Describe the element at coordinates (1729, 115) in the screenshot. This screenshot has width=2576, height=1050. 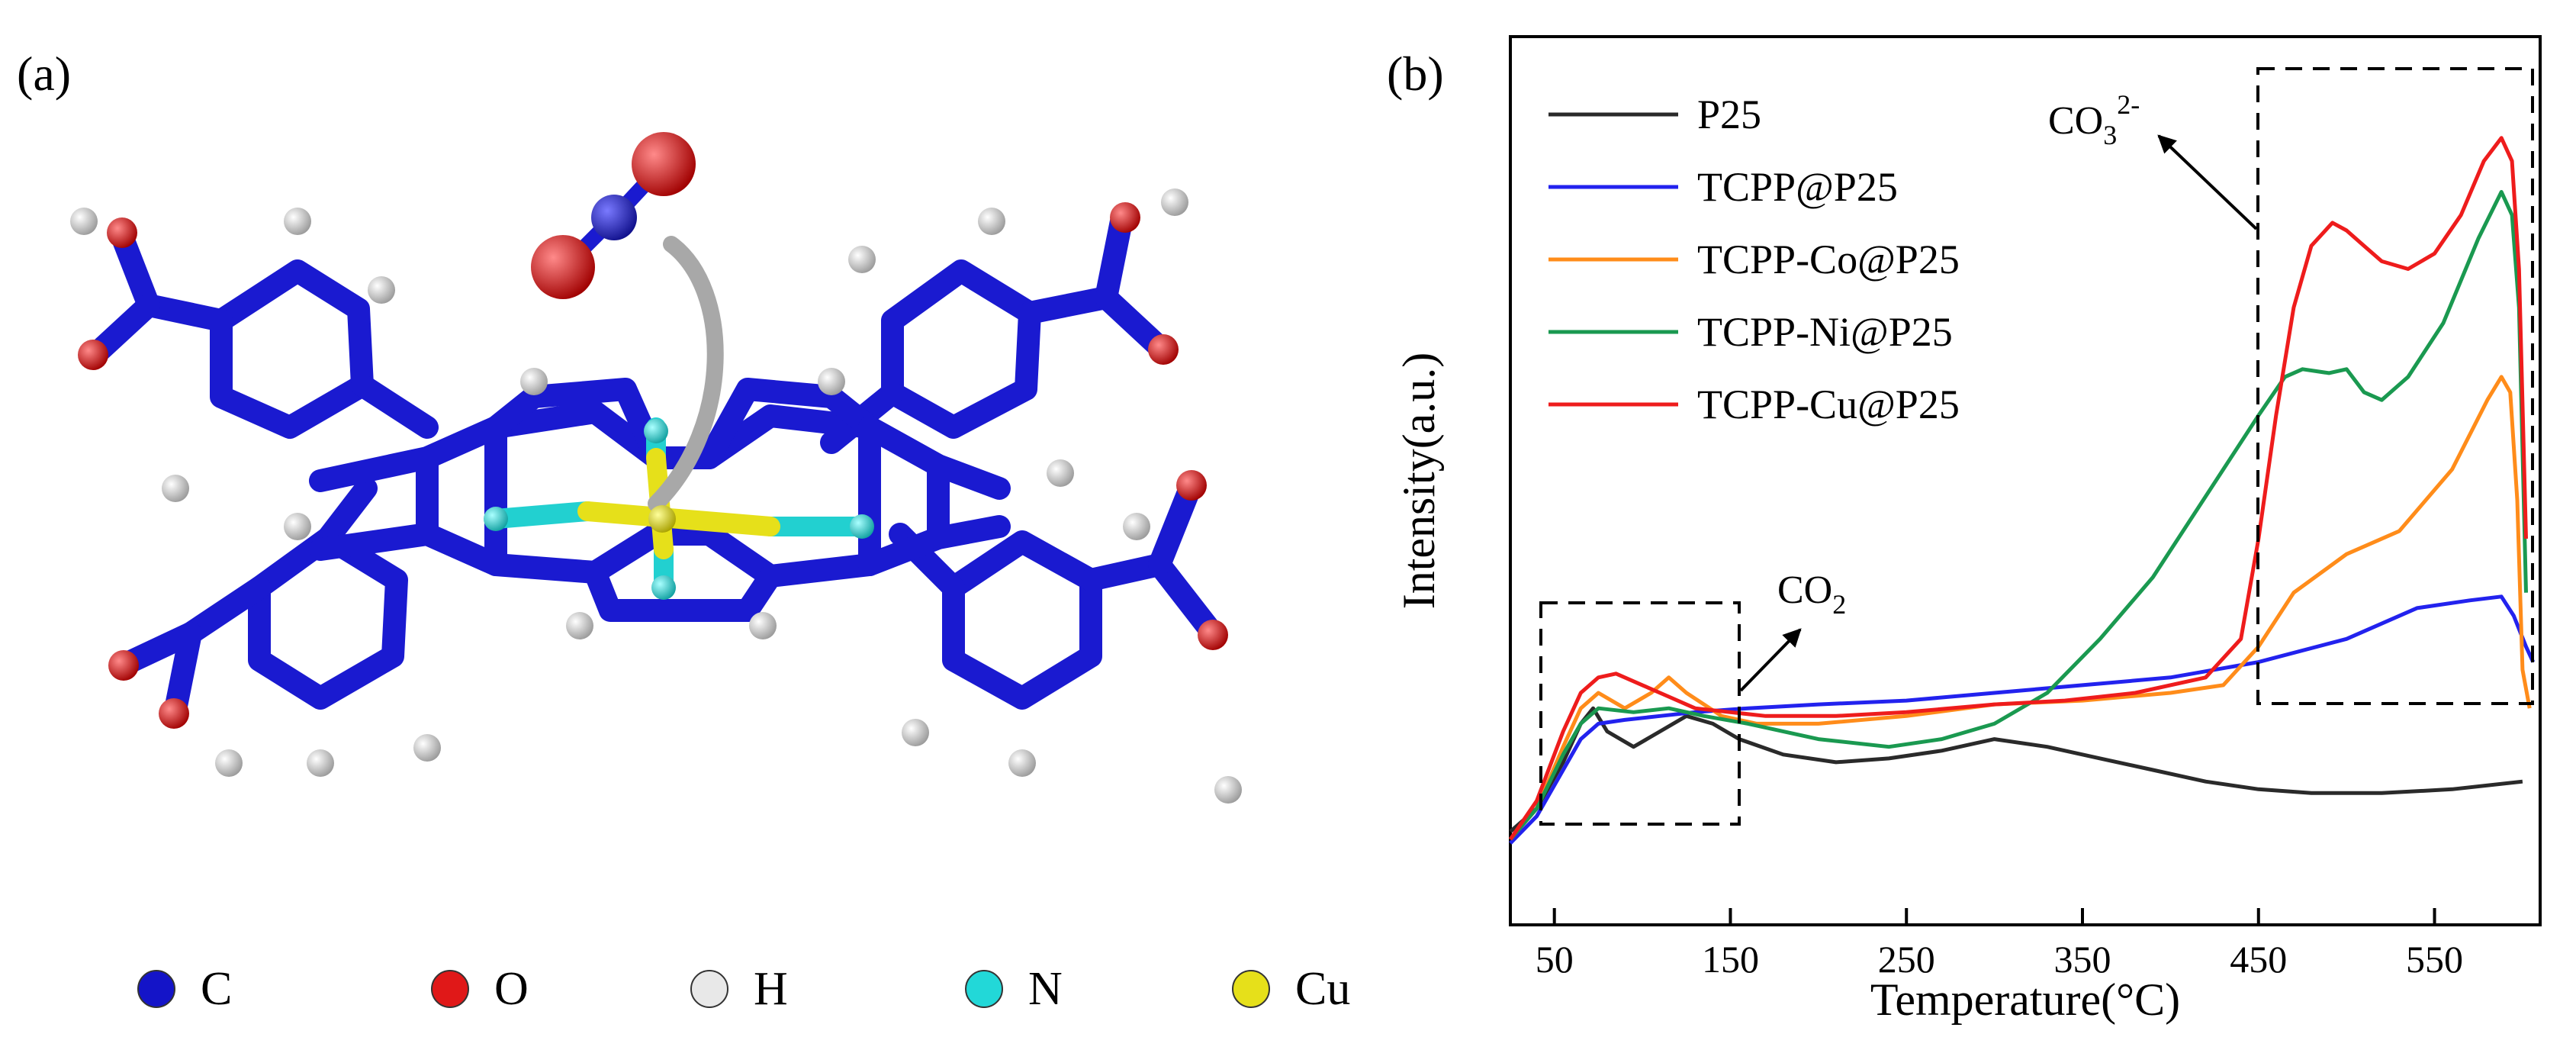
I see `legend-label: P25` at that location.